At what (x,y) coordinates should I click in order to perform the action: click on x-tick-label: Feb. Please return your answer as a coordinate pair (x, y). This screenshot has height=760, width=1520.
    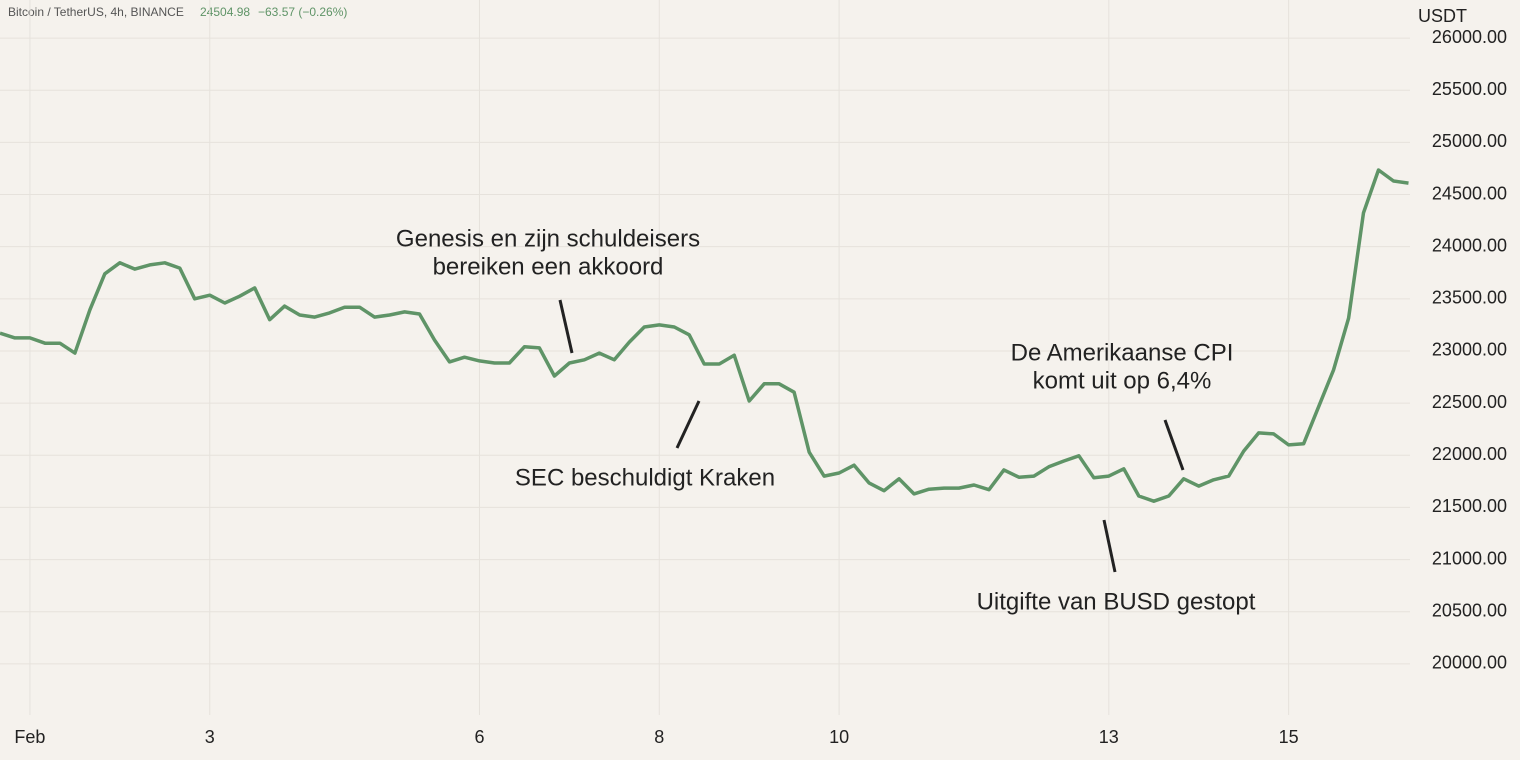
    Looking at the image, I should click on (29, 737).